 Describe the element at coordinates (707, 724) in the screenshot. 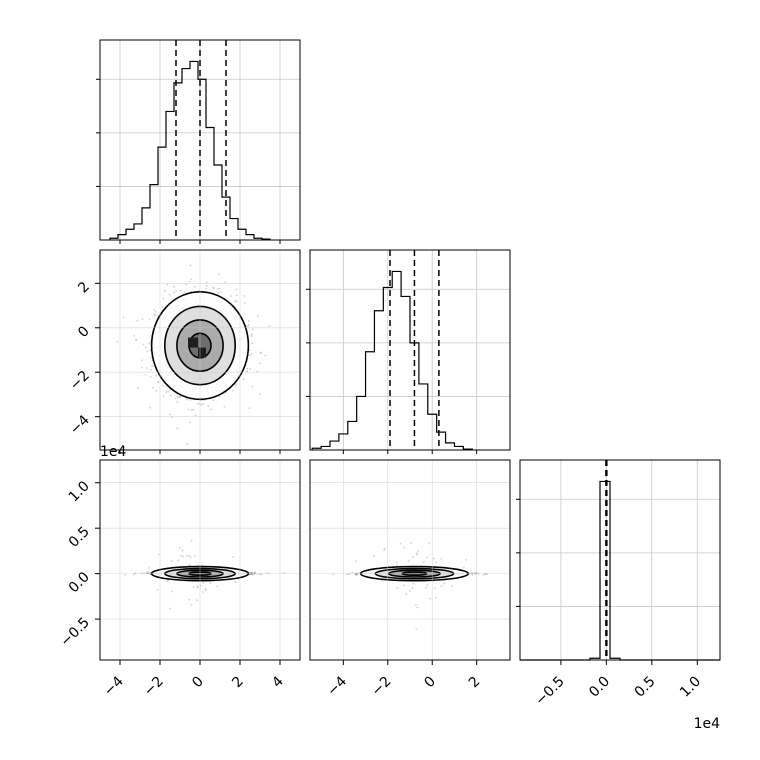

I see `x-offset-label: 1e4` at that location.